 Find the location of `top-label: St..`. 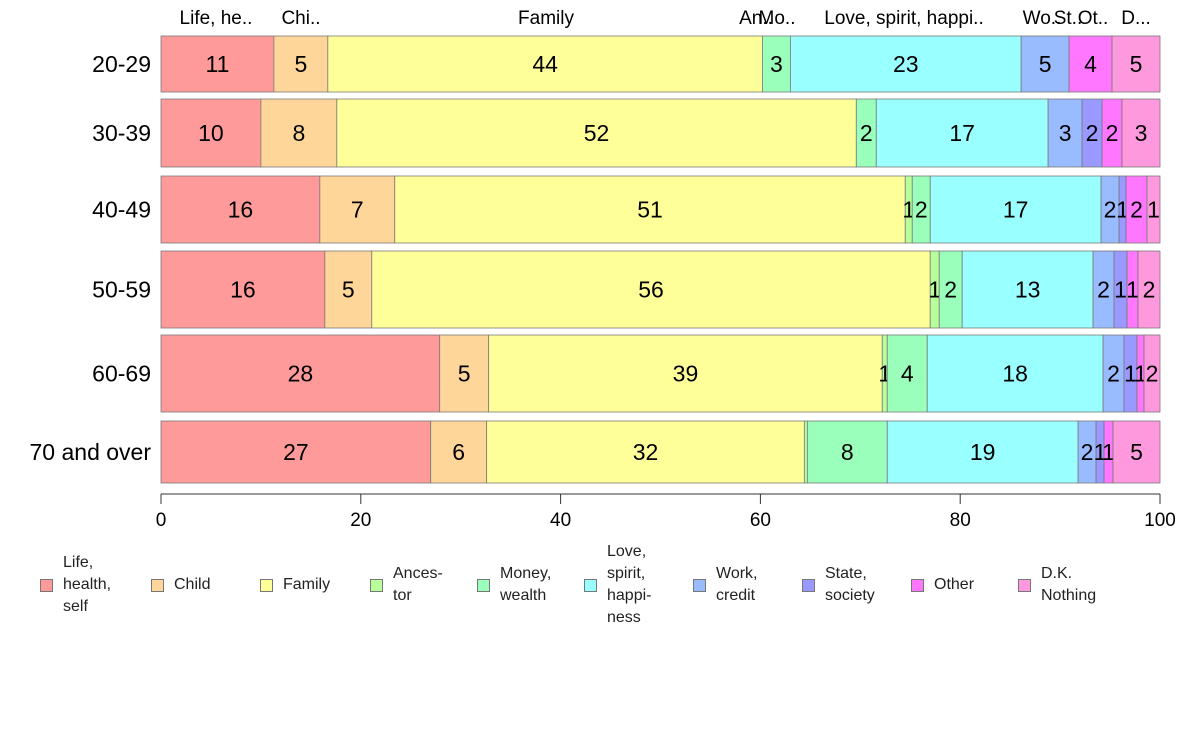

top-label: St.. is located at coordinates (1068, 18).